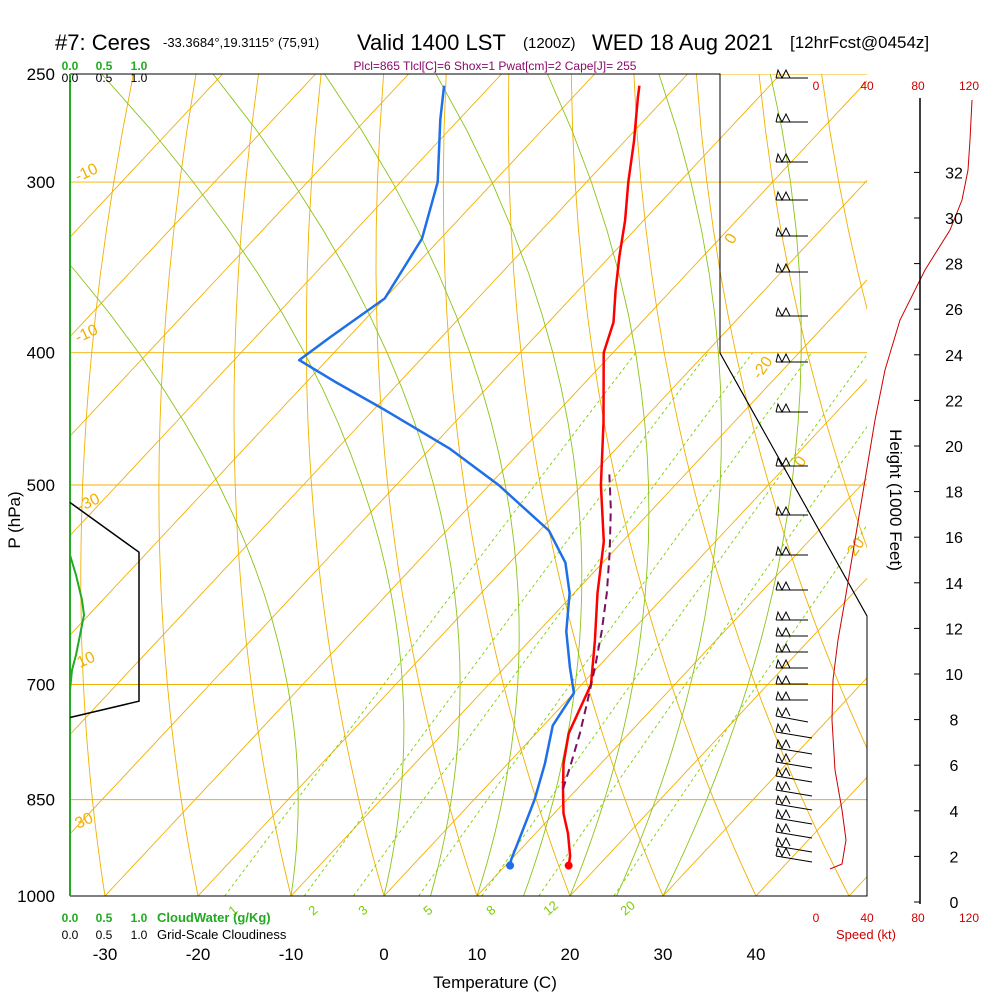  Describe the element at coordinates (77, 622) in the screenshot. I see `cloudwater-profile` at that location.